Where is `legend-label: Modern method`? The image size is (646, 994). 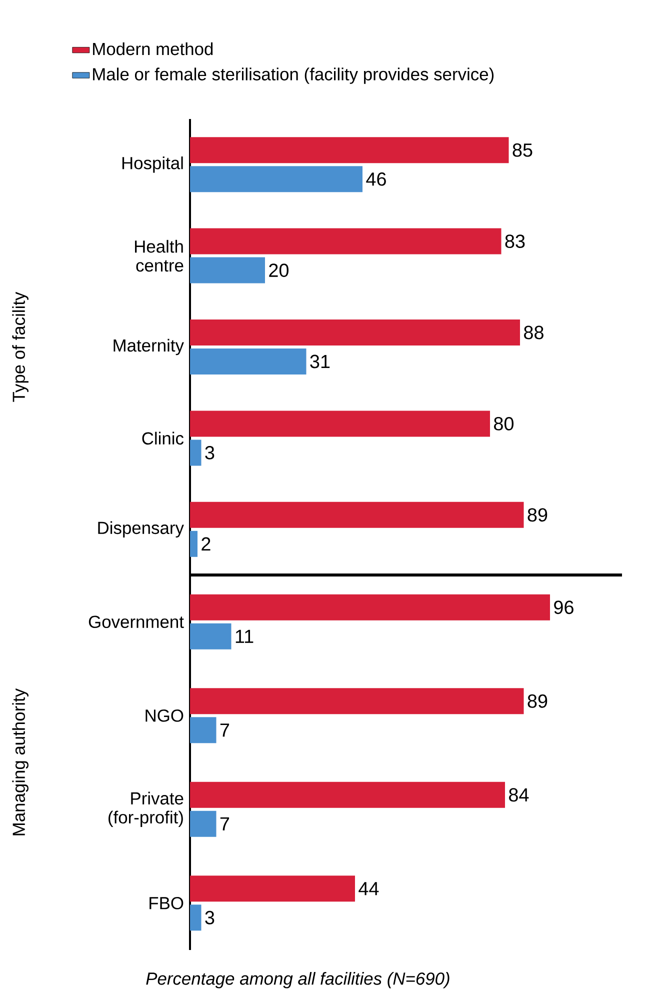
legend-label: Modern method is located at coordinates (153, 49).